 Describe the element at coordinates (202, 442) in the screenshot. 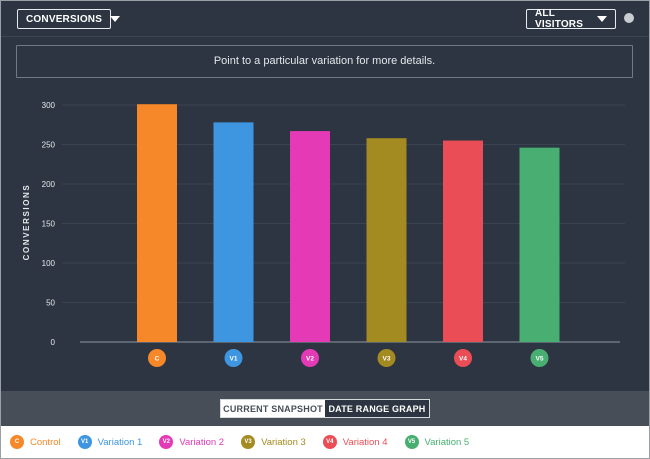

I see `legend-label: Variation 2` at that location.